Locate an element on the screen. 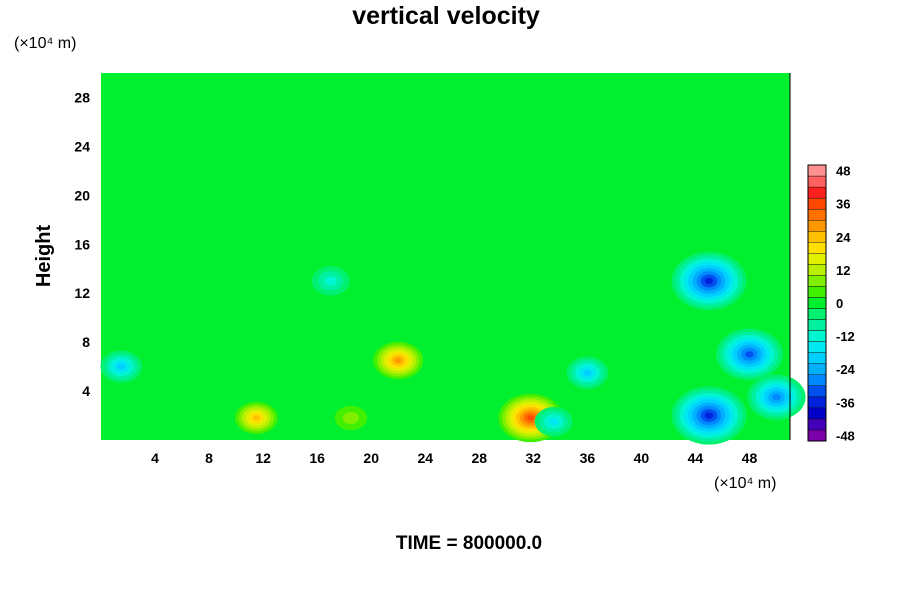 The image size is (900, 600). x-tick-label: 12 is located at coordinates (263, 458).